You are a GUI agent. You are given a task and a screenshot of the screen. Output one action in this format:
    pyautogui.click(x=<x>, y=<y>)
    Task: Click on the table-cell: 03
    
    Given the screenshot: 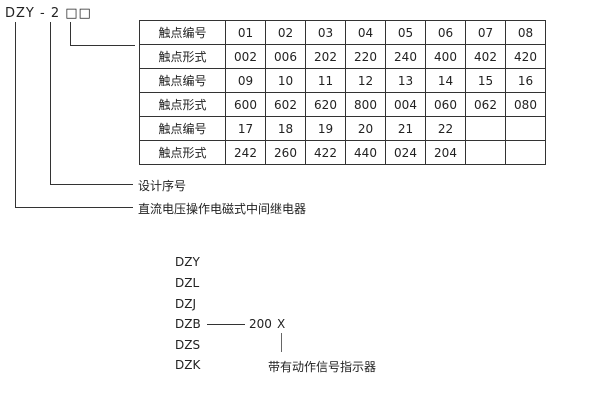 What is the action you would take?
    pyautogui.click(x=325, y=32)
    